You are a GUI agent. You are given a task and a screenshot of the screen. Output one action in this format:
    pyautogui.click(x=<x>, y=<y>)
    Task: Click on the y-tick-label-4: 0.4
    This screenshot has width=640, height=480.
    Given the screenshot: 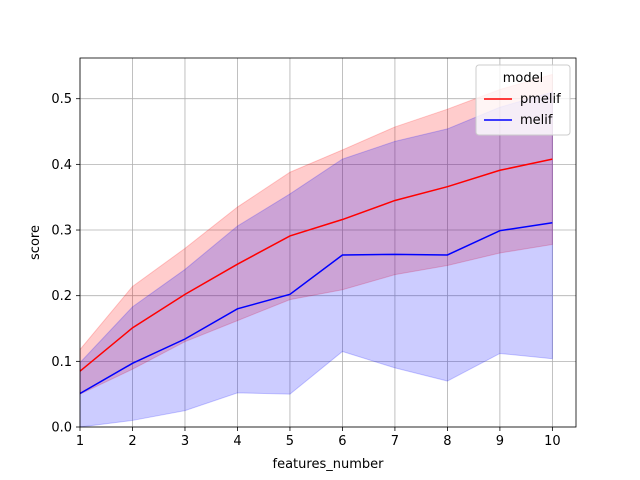 What is the action you would take?
    pyautogui.click(x=61, y=165)
    